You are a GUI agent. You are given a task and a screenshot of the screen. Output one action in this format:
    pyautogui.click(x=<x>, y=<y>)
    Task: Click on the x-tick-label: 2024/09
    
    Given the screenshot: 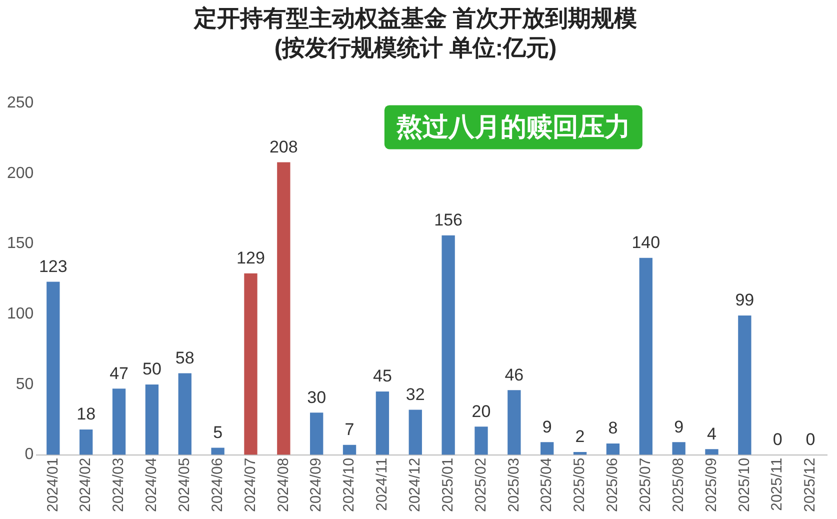 What is the action you would take?
    pyautogui.click(x=316, y=485)
    